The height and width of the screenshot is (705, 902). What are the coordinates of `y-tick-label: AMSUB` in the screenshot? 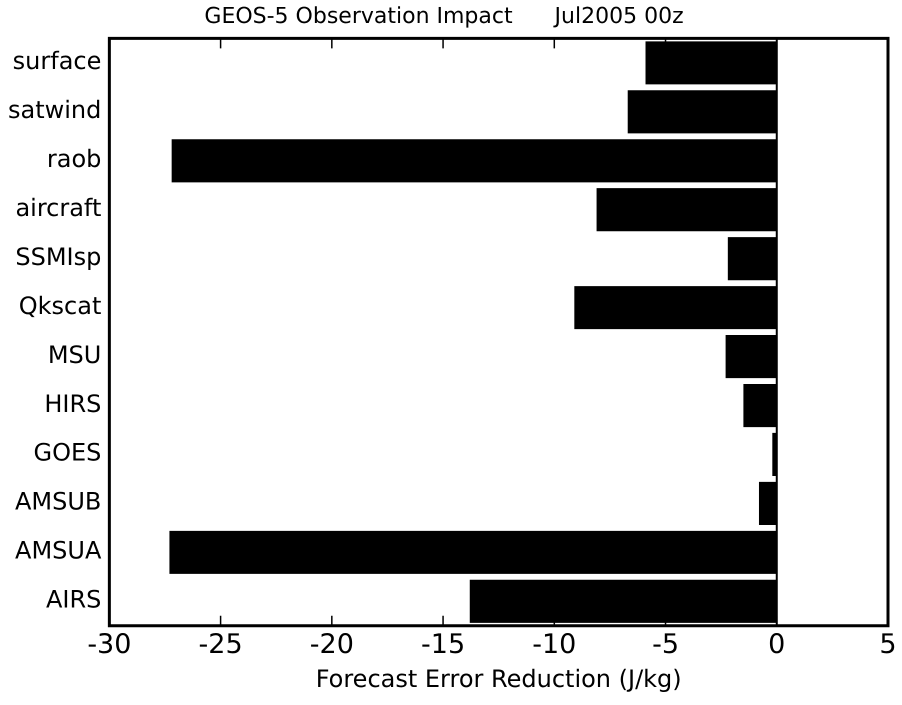 It's located at (58, 502).